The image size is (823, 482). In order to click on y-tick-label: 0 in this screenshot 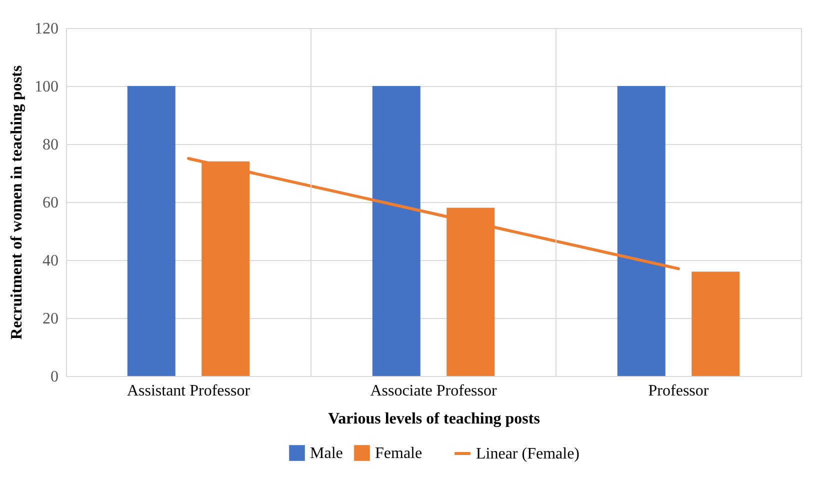, I will do `click(54, 377)`.